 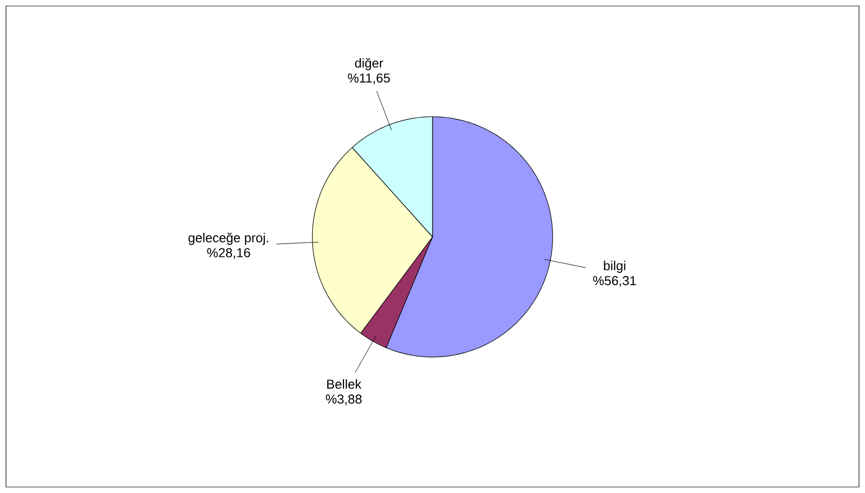 I want to click on slice-label: diğer, so click(x=369, y=64).